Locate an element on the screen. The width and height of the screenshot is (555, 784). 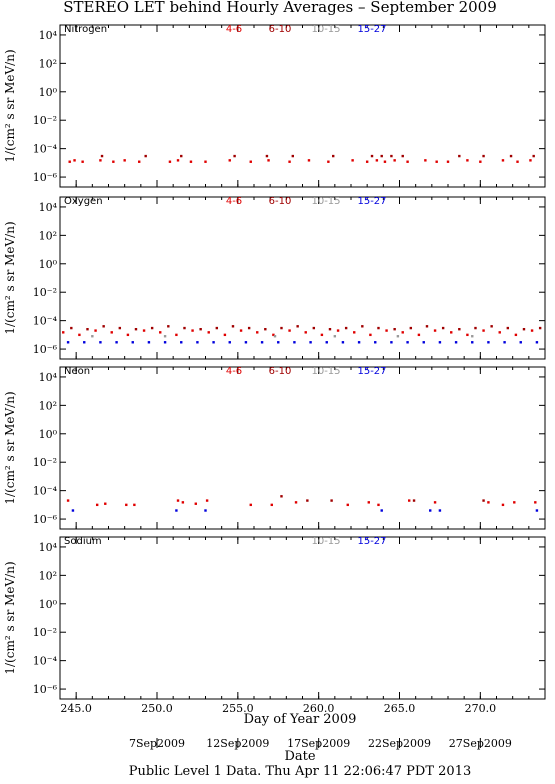
x-axis-label: Day of Year 2009 is located at coordinates (300, 719).